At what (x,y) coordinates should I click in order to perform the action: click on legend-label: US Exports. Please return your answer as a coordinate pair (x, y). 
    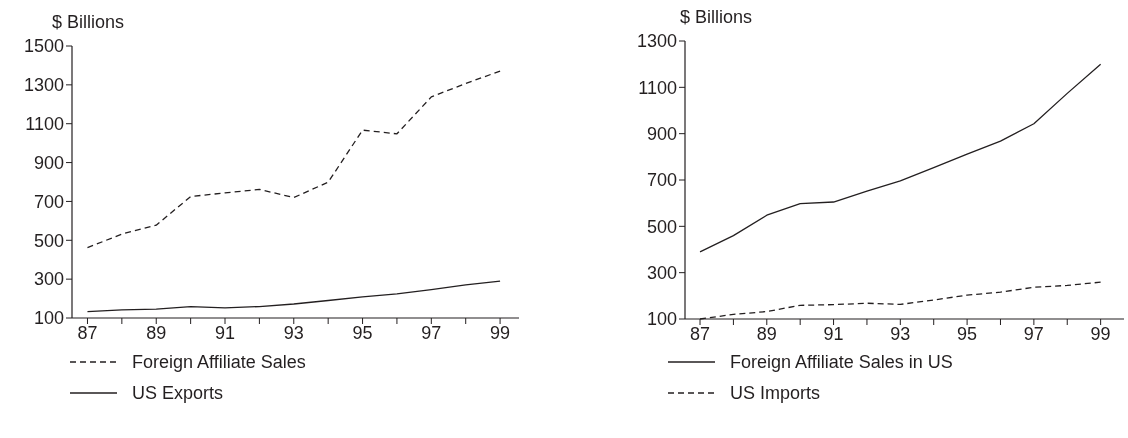
    Looking at the image, I should click on (178, 393).